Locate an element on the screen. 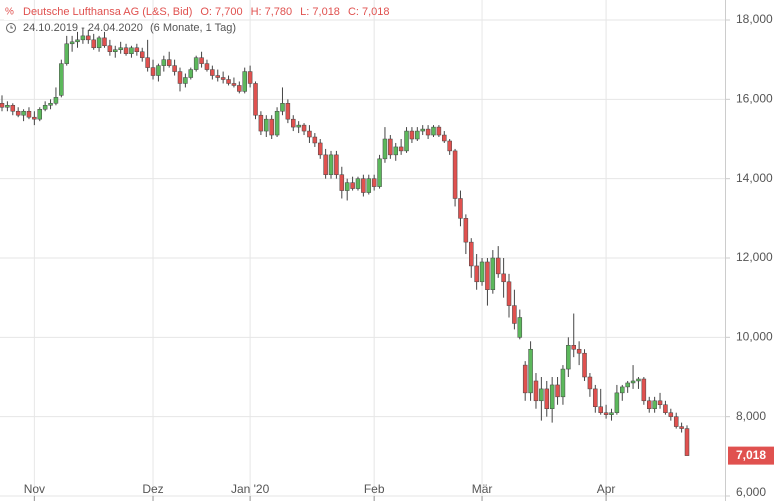 The width and height of the screenshot is (780, 501). clock-icon is located at coordinates (11, 28).